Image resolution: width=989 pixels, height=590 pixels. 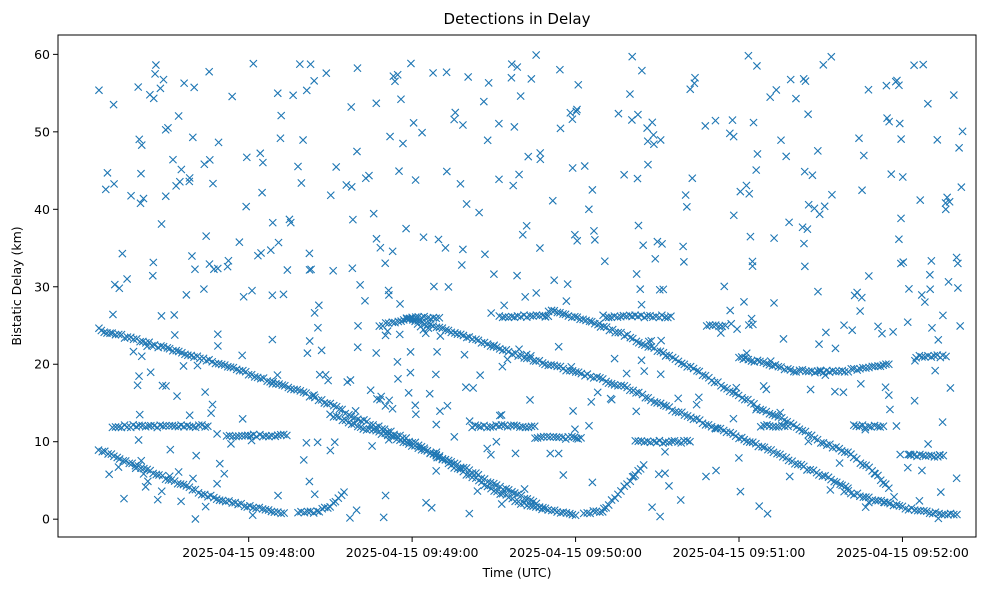 I want to click on y-axis-ticks: 0 10 20 30 40 50 60, so click(x=46, y=287).